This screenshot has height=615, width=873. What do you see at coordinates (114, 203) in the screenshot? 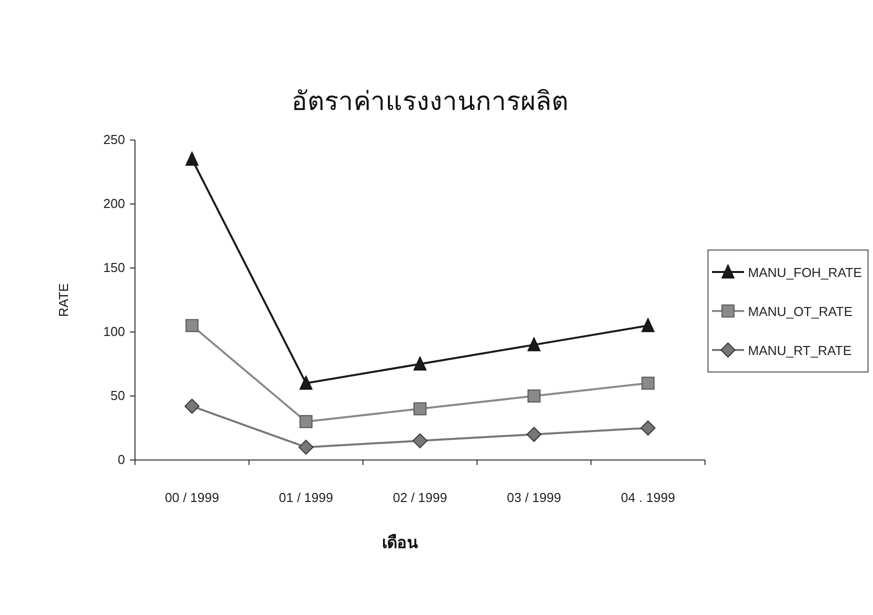
I see `y-tick-label: 200` at bounding box center [114, 203].